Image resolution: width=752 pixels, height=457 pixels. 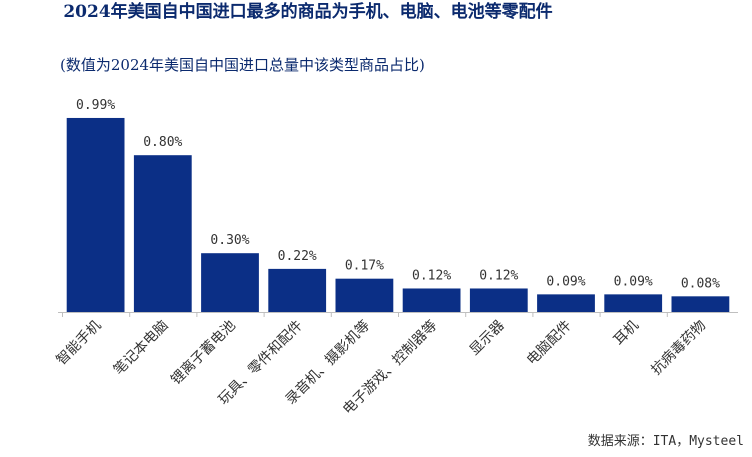 I want to click on chart-title: 2024年美国自中国进口最多的商品为手机、电脑、电池等零配件, so click(x=308, y=12).